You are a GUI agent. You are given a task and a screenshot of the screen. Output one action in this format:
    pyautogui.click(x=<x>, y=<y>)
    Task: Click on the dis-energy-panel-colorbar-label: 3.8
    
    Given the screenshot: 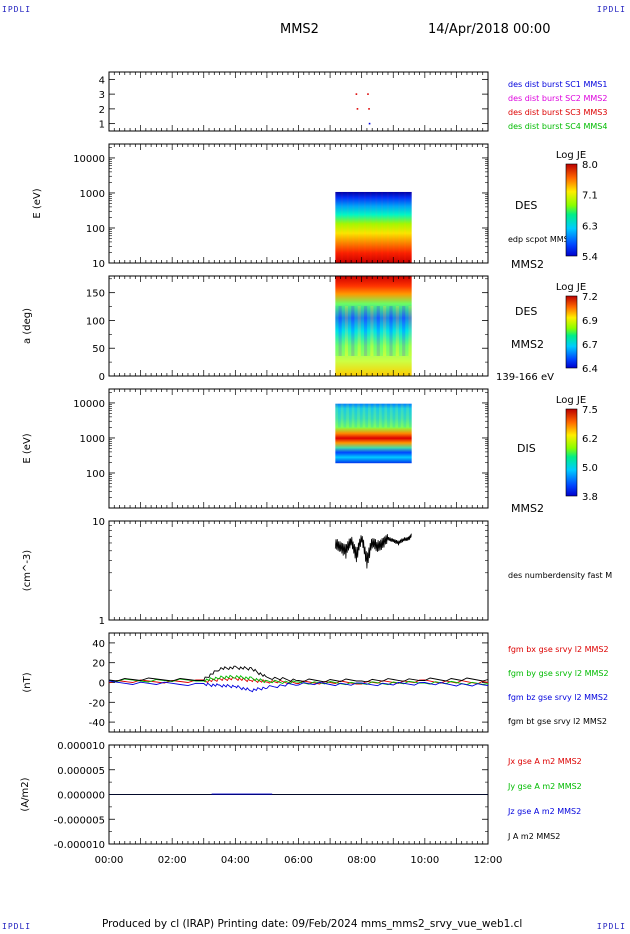 What is the action you would take?
    pyautogui.click(x=590, y=497)
    